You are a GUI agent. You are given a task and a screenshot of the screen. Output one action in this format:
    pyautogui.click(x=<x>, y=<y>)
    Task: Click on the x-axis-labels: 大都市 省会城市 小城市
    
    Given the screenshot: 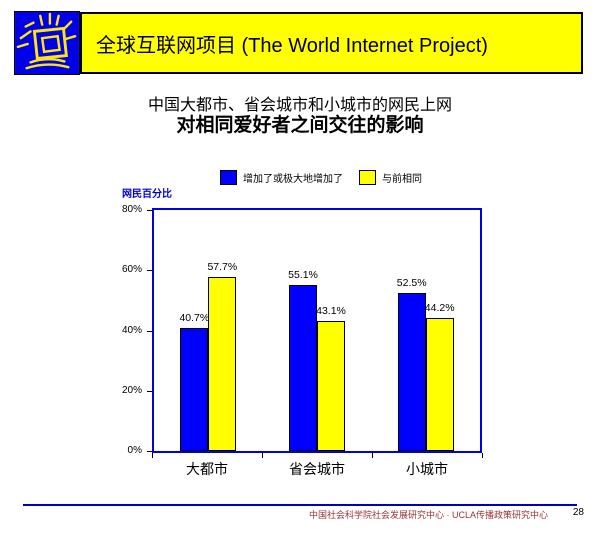 What is the action you would take?
    pyautogui.click(x=317, y=469)
    